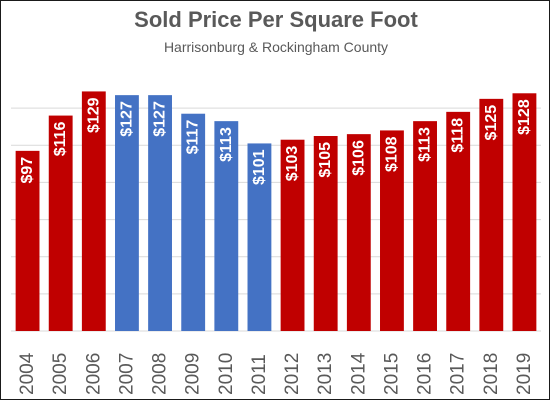  I want to click on x-tick-label: 2013, so click(325, 374).